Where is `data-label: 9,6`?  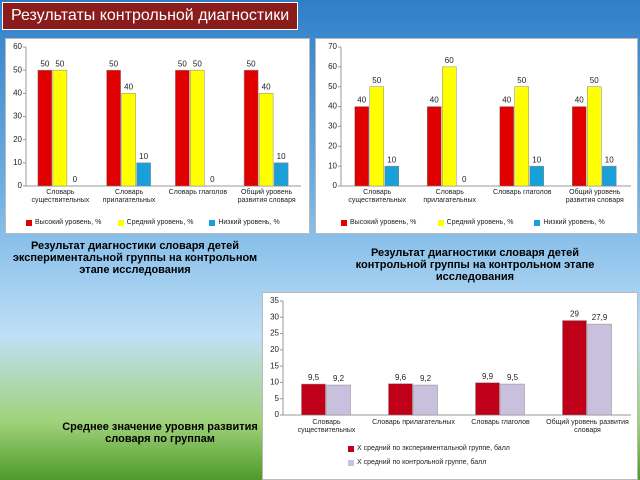 data-label: 9,6 is located at coordinates (401, 377).